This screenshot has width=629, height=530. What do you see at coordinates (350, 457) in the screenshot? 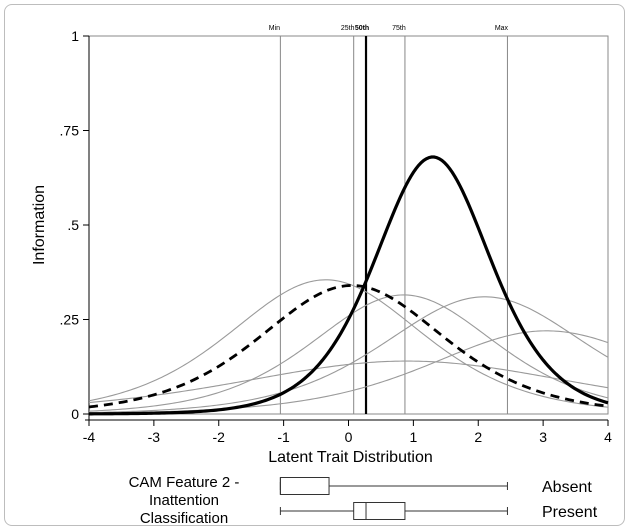
I see `x-axis-title: Latent Trait Distribution` at bounding box center [350, 457].